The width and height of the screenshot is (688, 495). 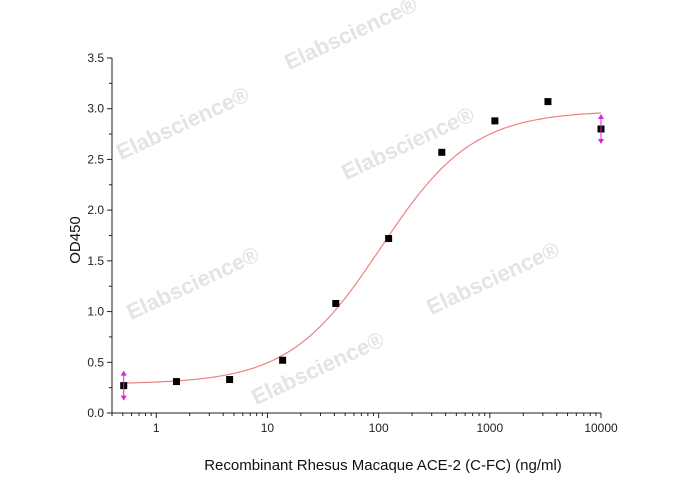 What do you see at coordinates (95, 210) in the screenshot?
I see `y-tick-label: 2.0` at bounding box center [95, 210].